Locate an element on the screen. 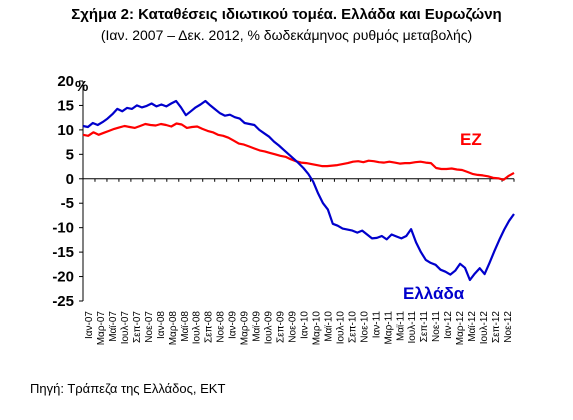 This screenshot has height=420, width=573. y-tick-label: -15 is located at coordinates (63, 252).